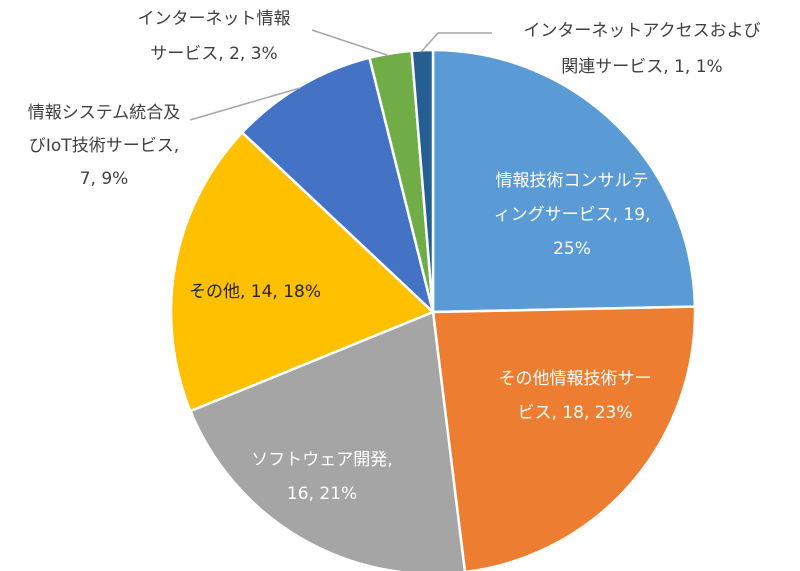 This screenshot has width=800, height=571. I want to click on slice-data-label-line: サービス, 2, 3%, so click(213, 54).